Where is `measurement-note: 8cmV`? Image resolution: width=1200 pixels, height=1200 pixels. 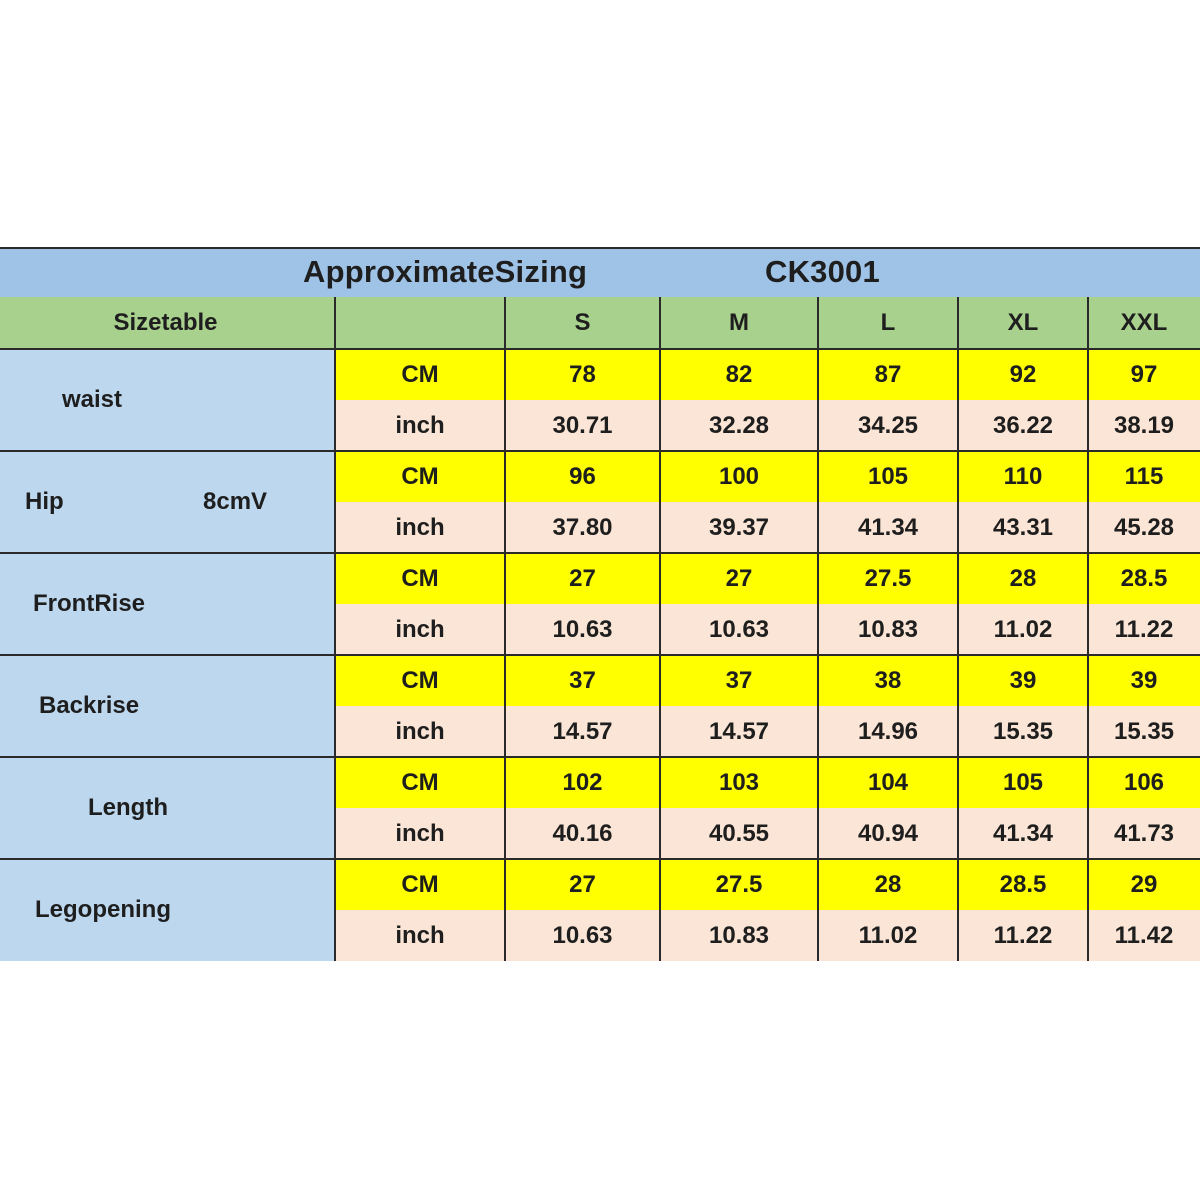 measurement-note: 8cmV is located at coordinates (235, 501).